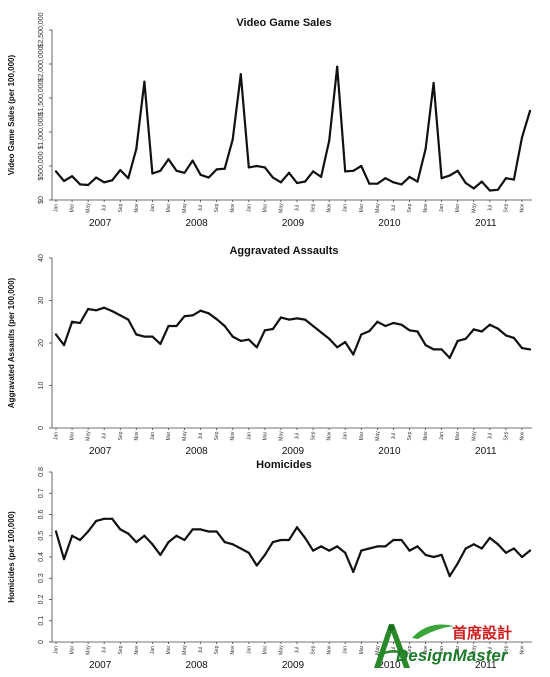  Describe the element at coordinates (196, 451) in the screenshot. I see `aggravated-assaults-year-label: 2008` at that location.